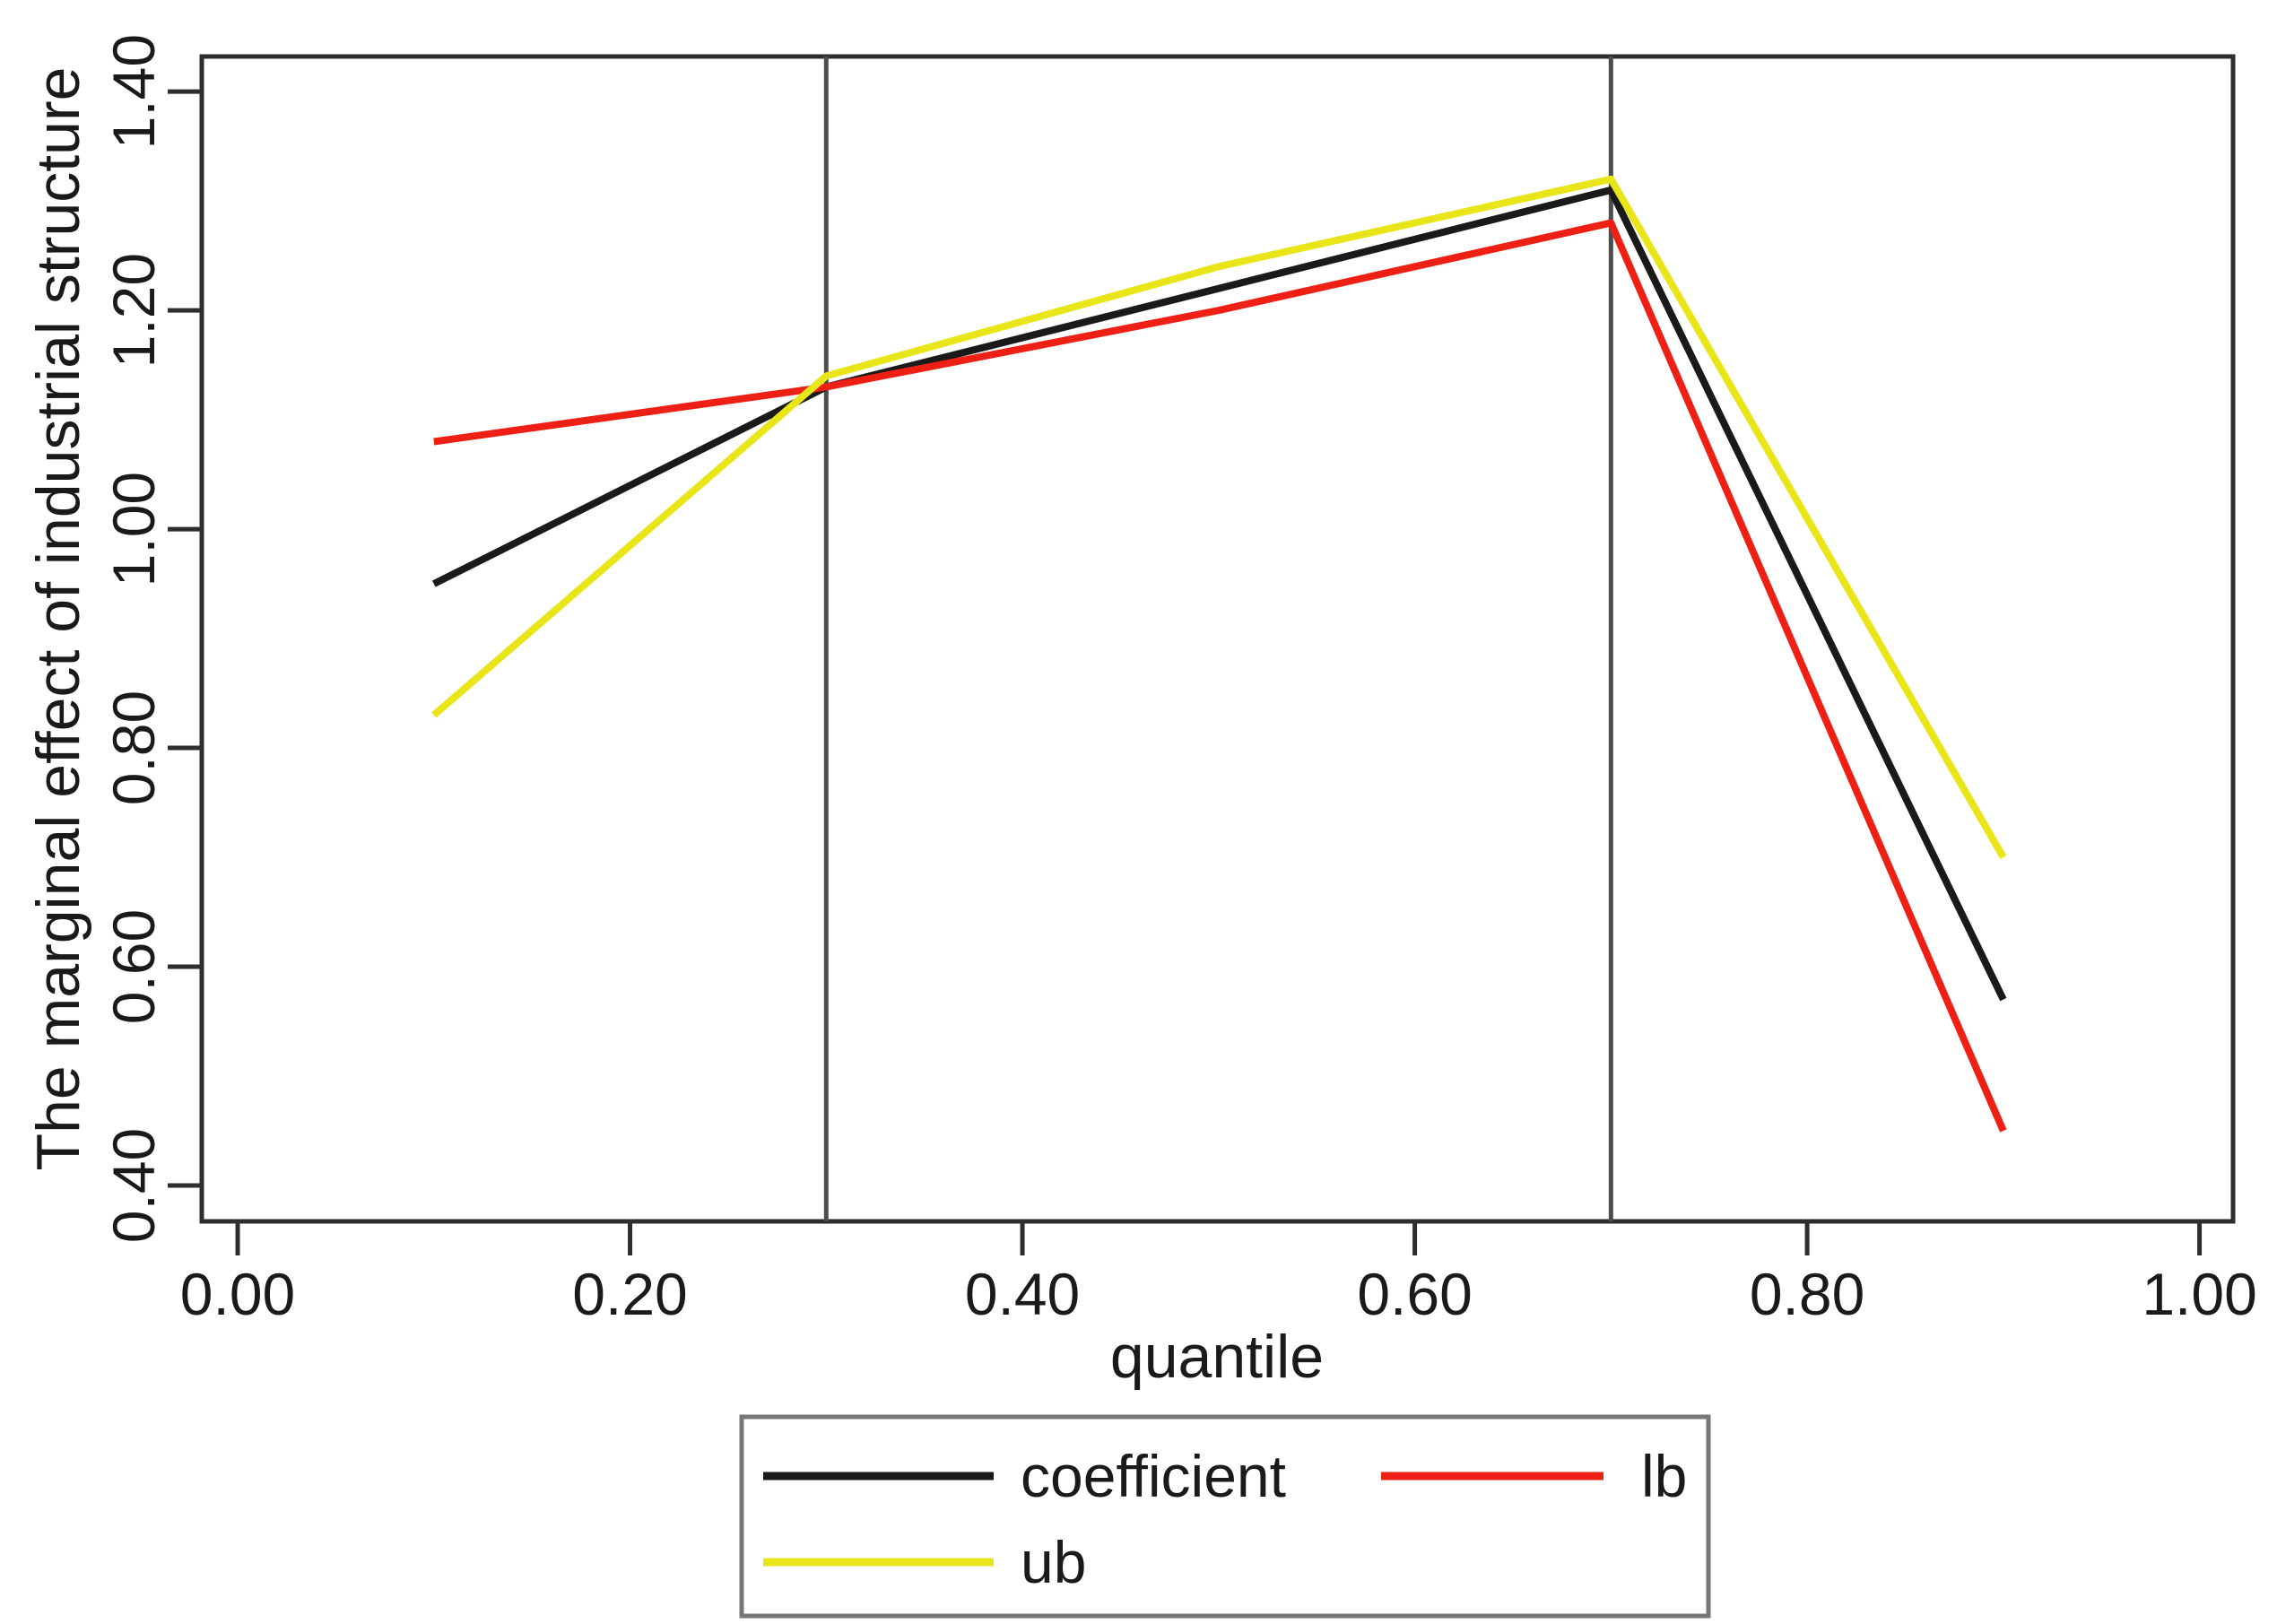 The image size is (2277, 1624). Describe the element at coordinates (133, 91) in the screenshot. I see `y-tick-label: 1.40` at that location.